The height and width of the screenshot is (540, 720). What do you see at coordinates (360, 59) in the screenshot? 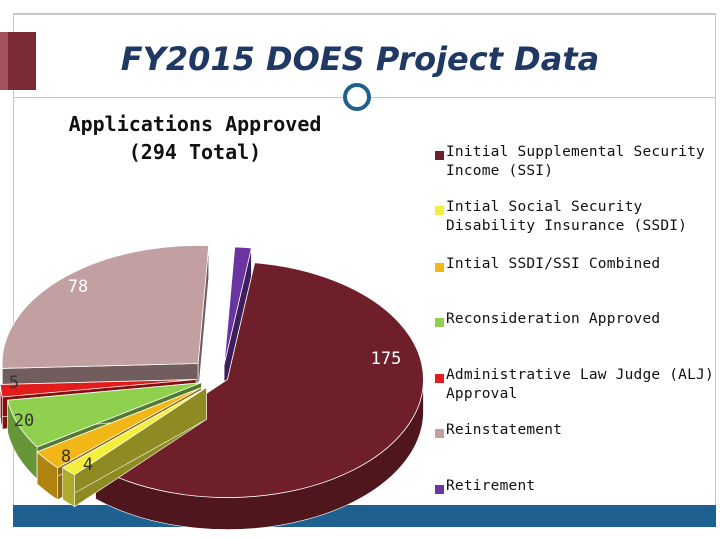
I see `slide-title: FY2015 DOES Project Data` at bounding box center [360, 59].